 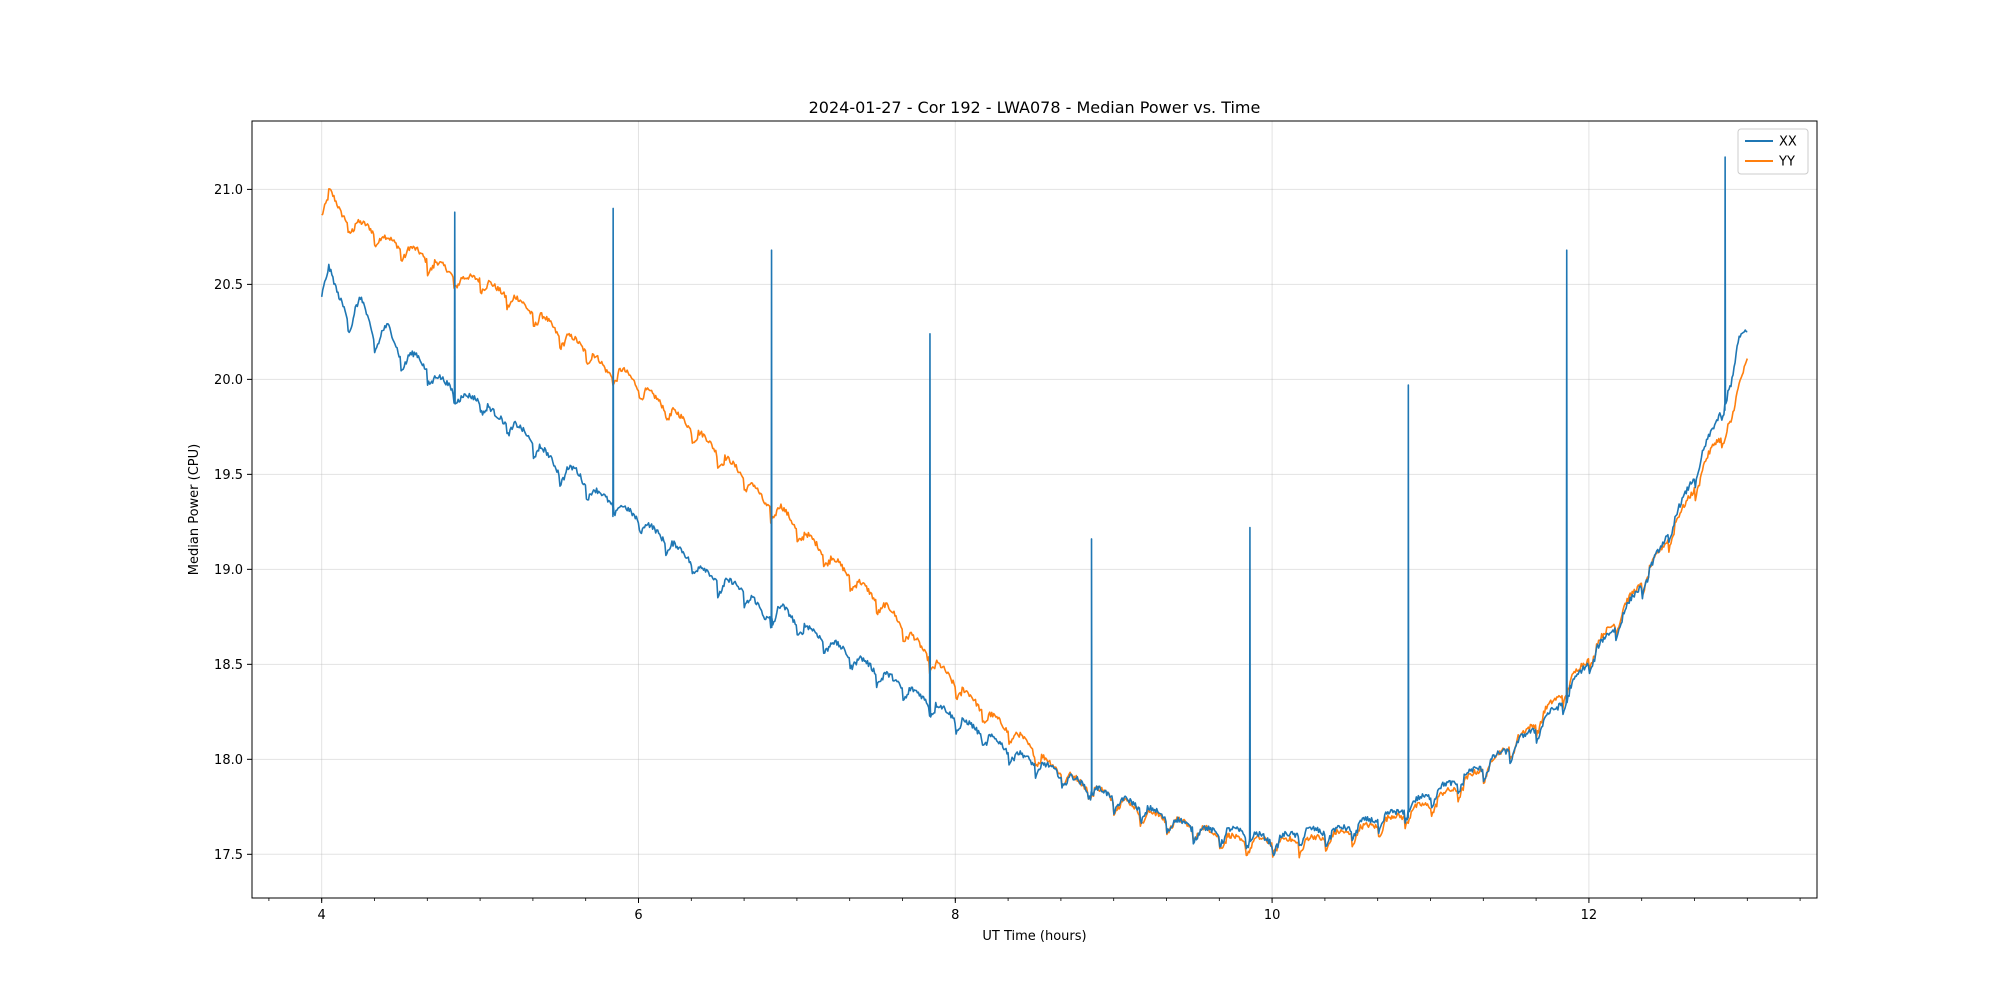 I want to click on x-tick-label: 8, so click(x=955, y=915).